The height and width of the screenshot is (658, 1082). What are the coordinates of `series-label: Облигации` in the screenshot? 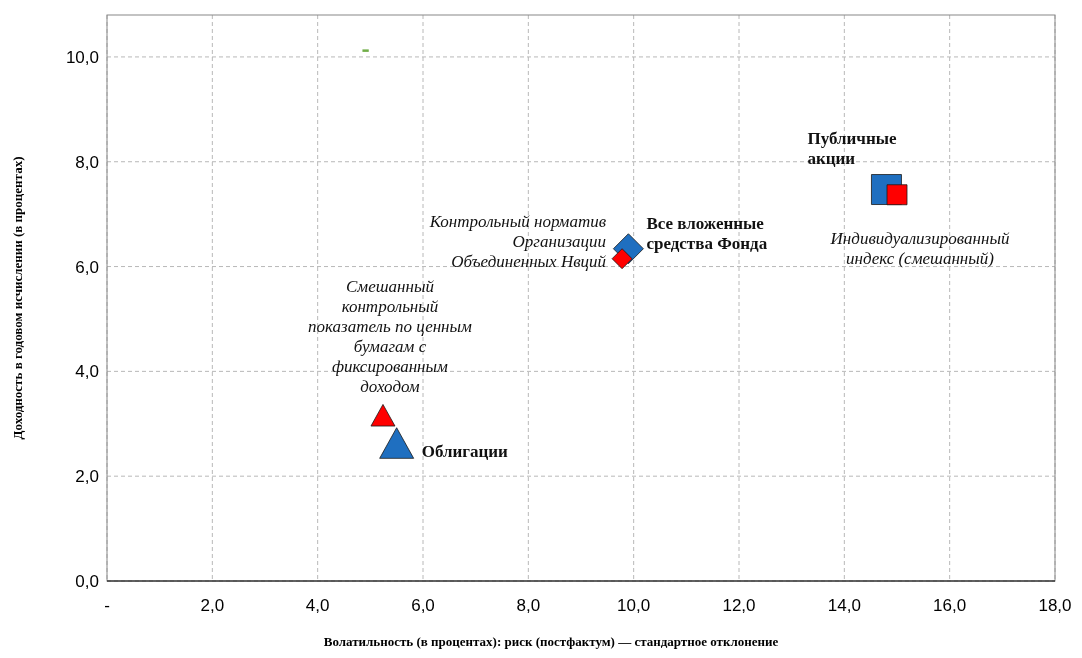 It's located at (465, 451).